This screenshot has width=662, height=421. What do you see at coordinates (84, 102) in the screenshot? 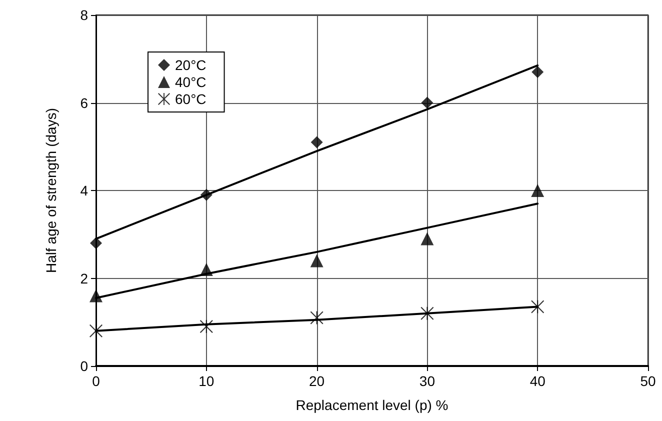
I see `y-tick-label: 6` at bounding box center [84, 102].